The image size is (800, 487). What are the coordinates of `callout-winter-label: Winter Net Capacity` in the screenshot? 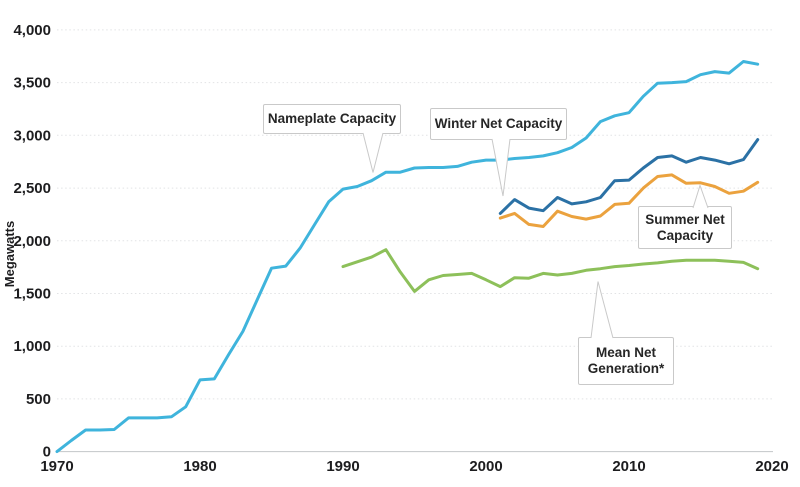 It's located at (498, 124).